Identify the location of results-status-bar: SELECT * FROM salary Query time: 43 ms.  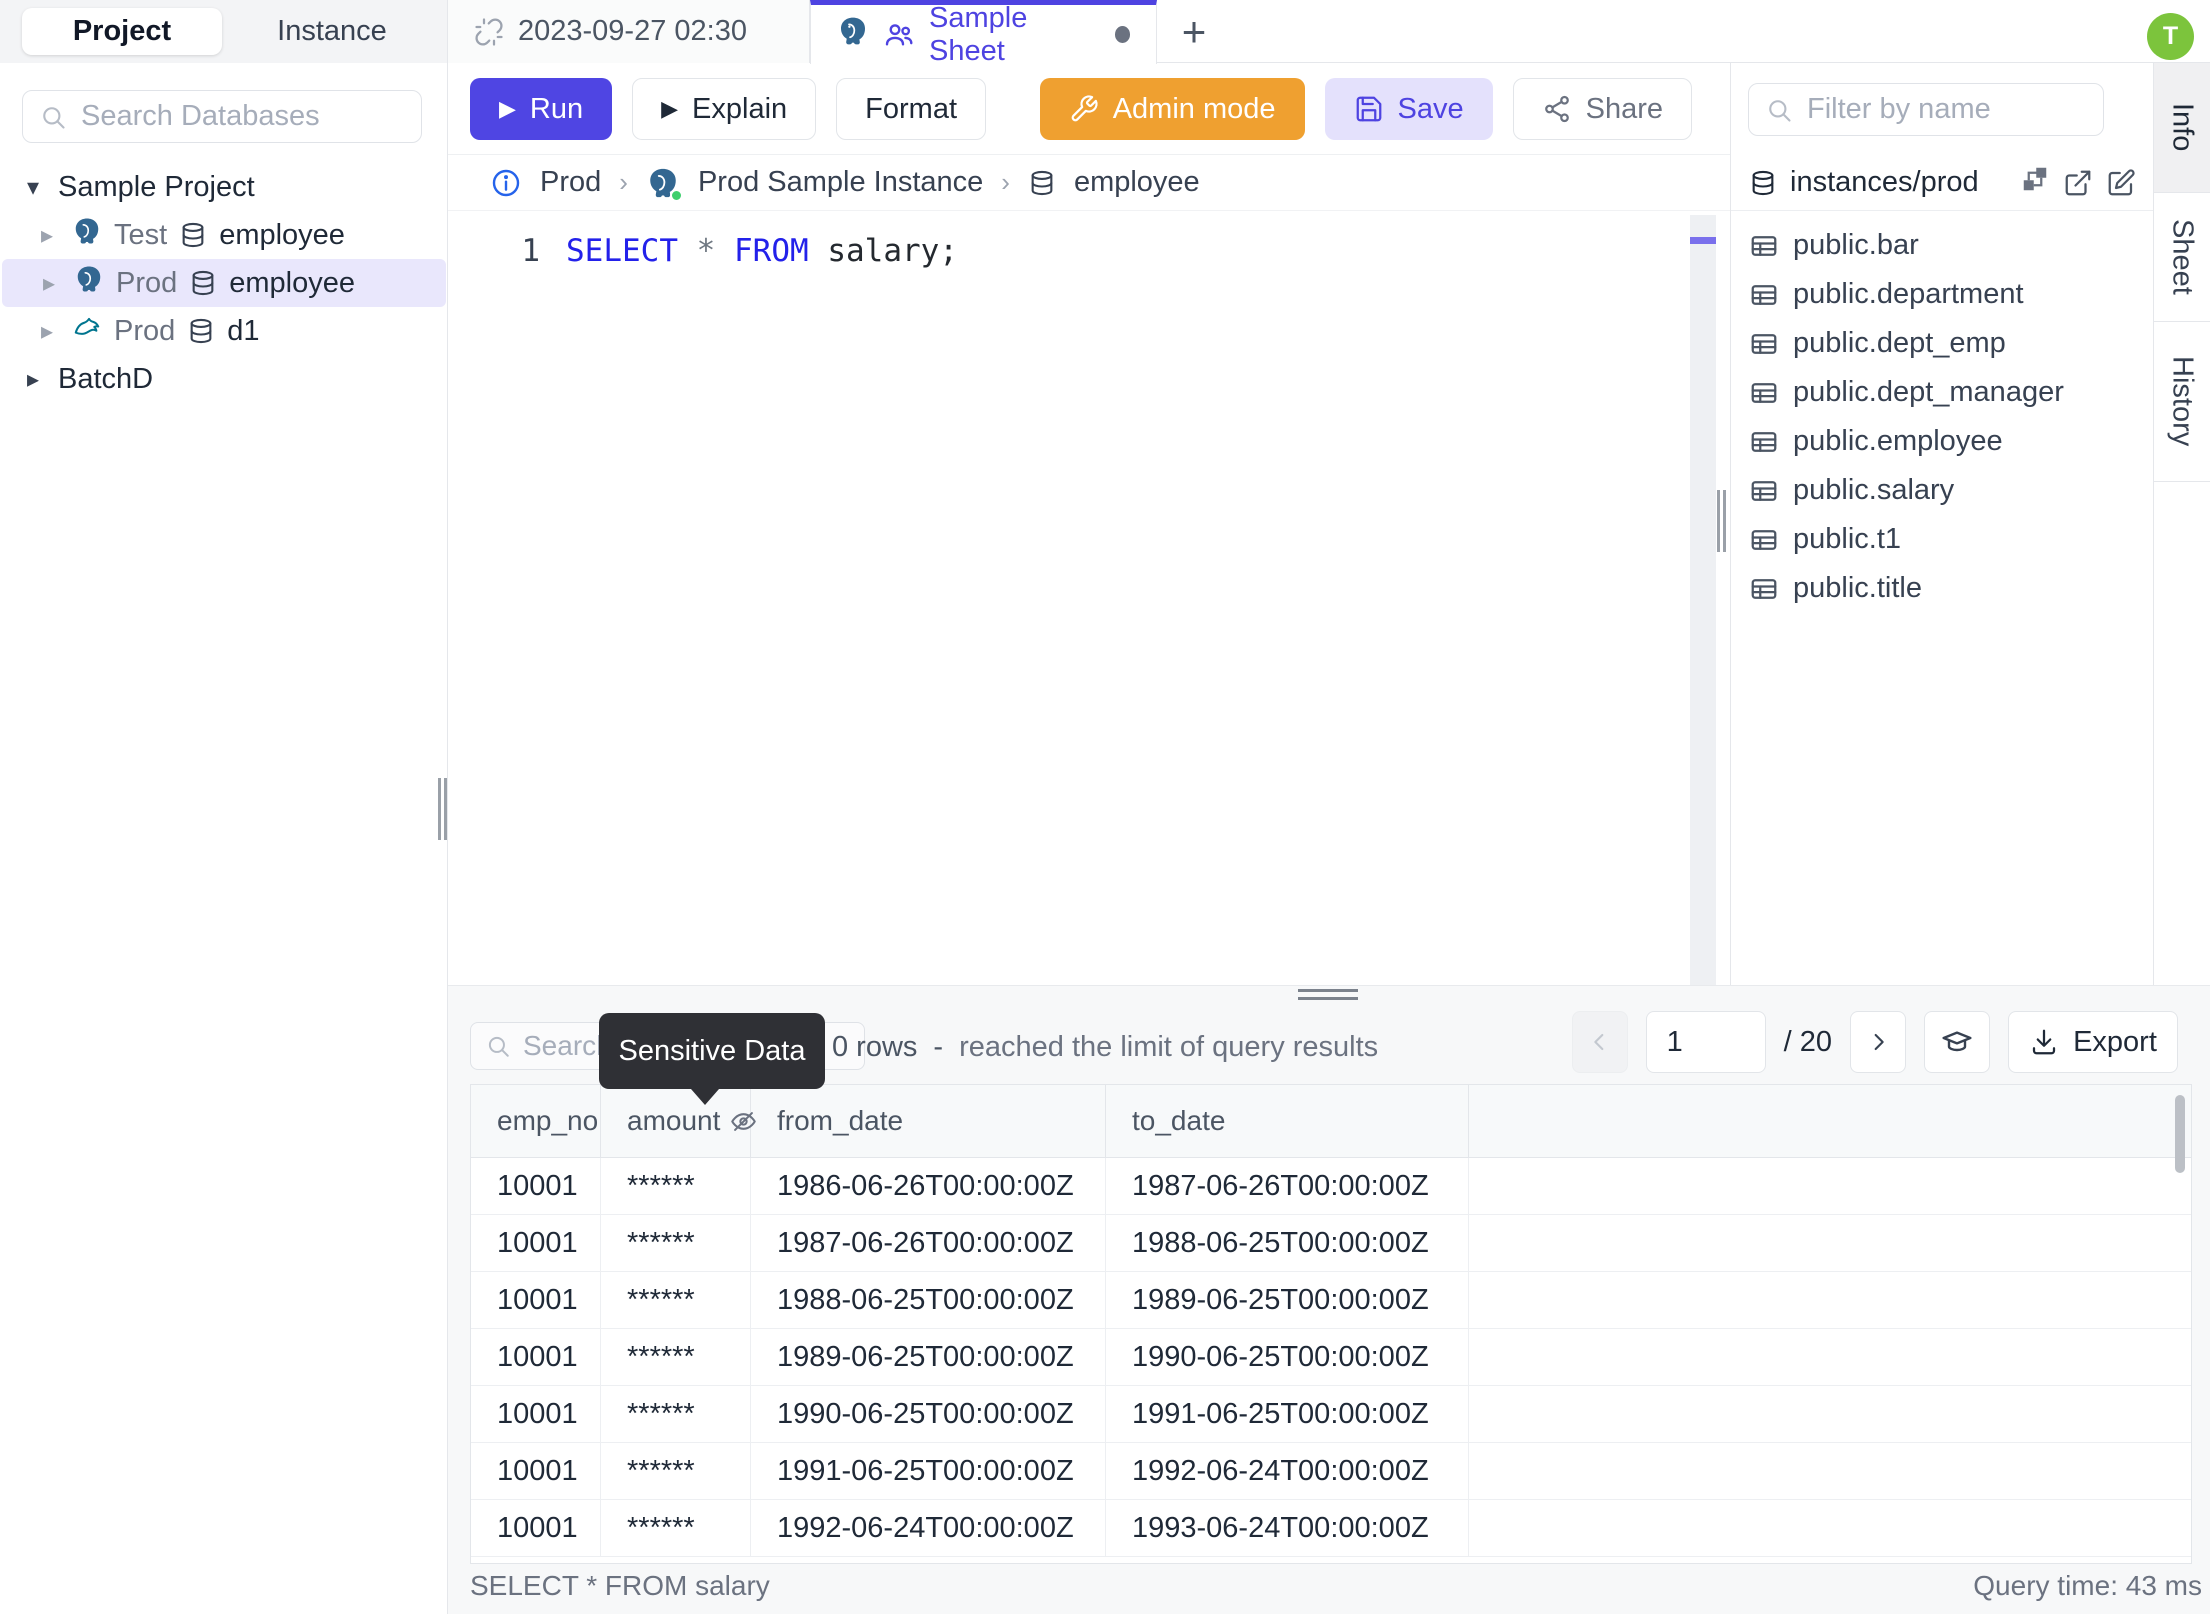
(1329, 1589).